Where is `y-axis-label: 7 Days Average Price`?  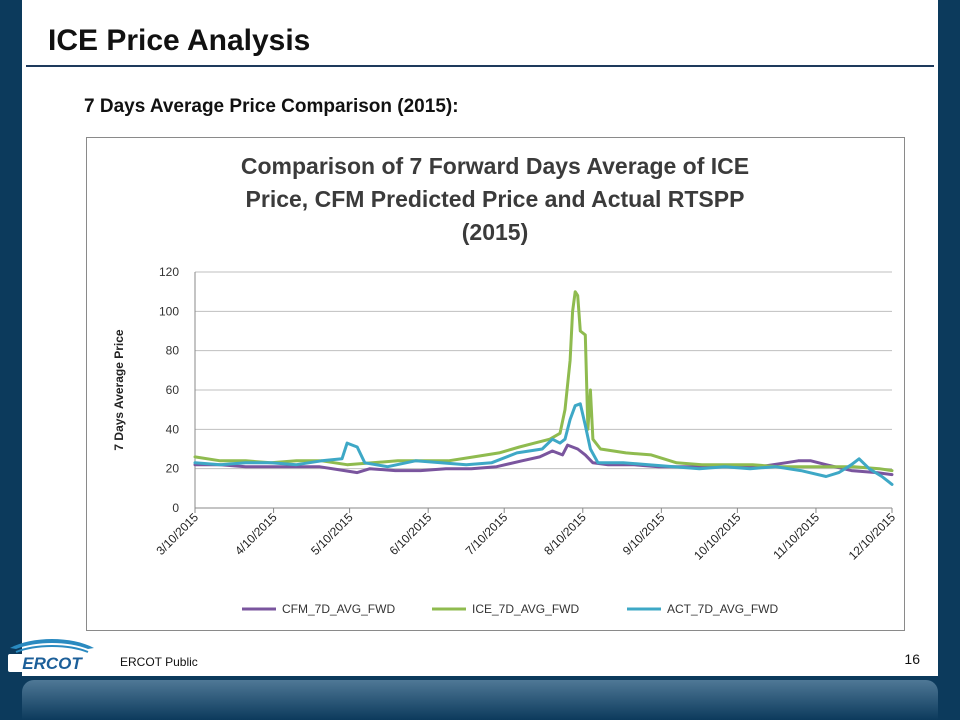 y-axis-label: 7 Days Average Price is located at coordinates (119, 390).